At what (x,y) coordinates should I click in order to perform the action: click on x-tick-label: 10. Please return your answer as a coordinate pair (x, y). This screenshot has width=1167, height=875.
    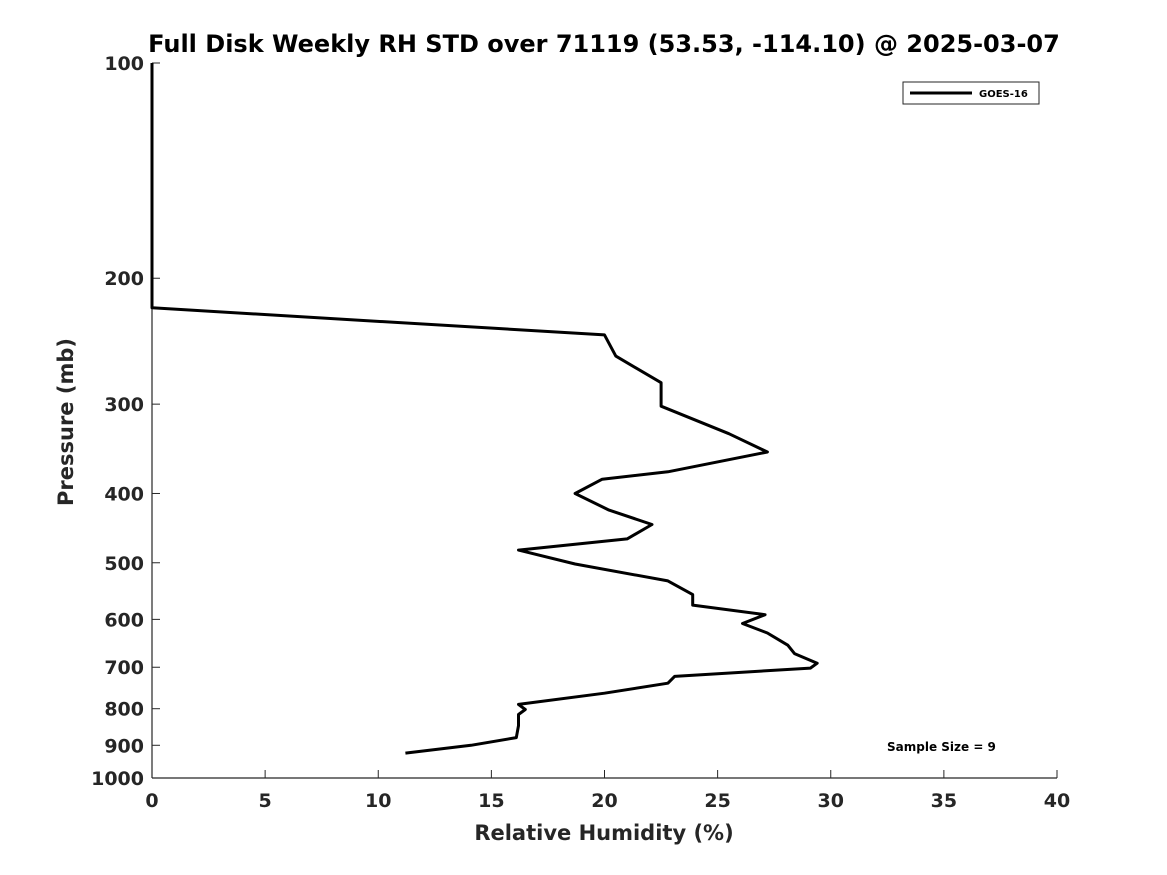
    Looking at the image, I should click on (378, 801).